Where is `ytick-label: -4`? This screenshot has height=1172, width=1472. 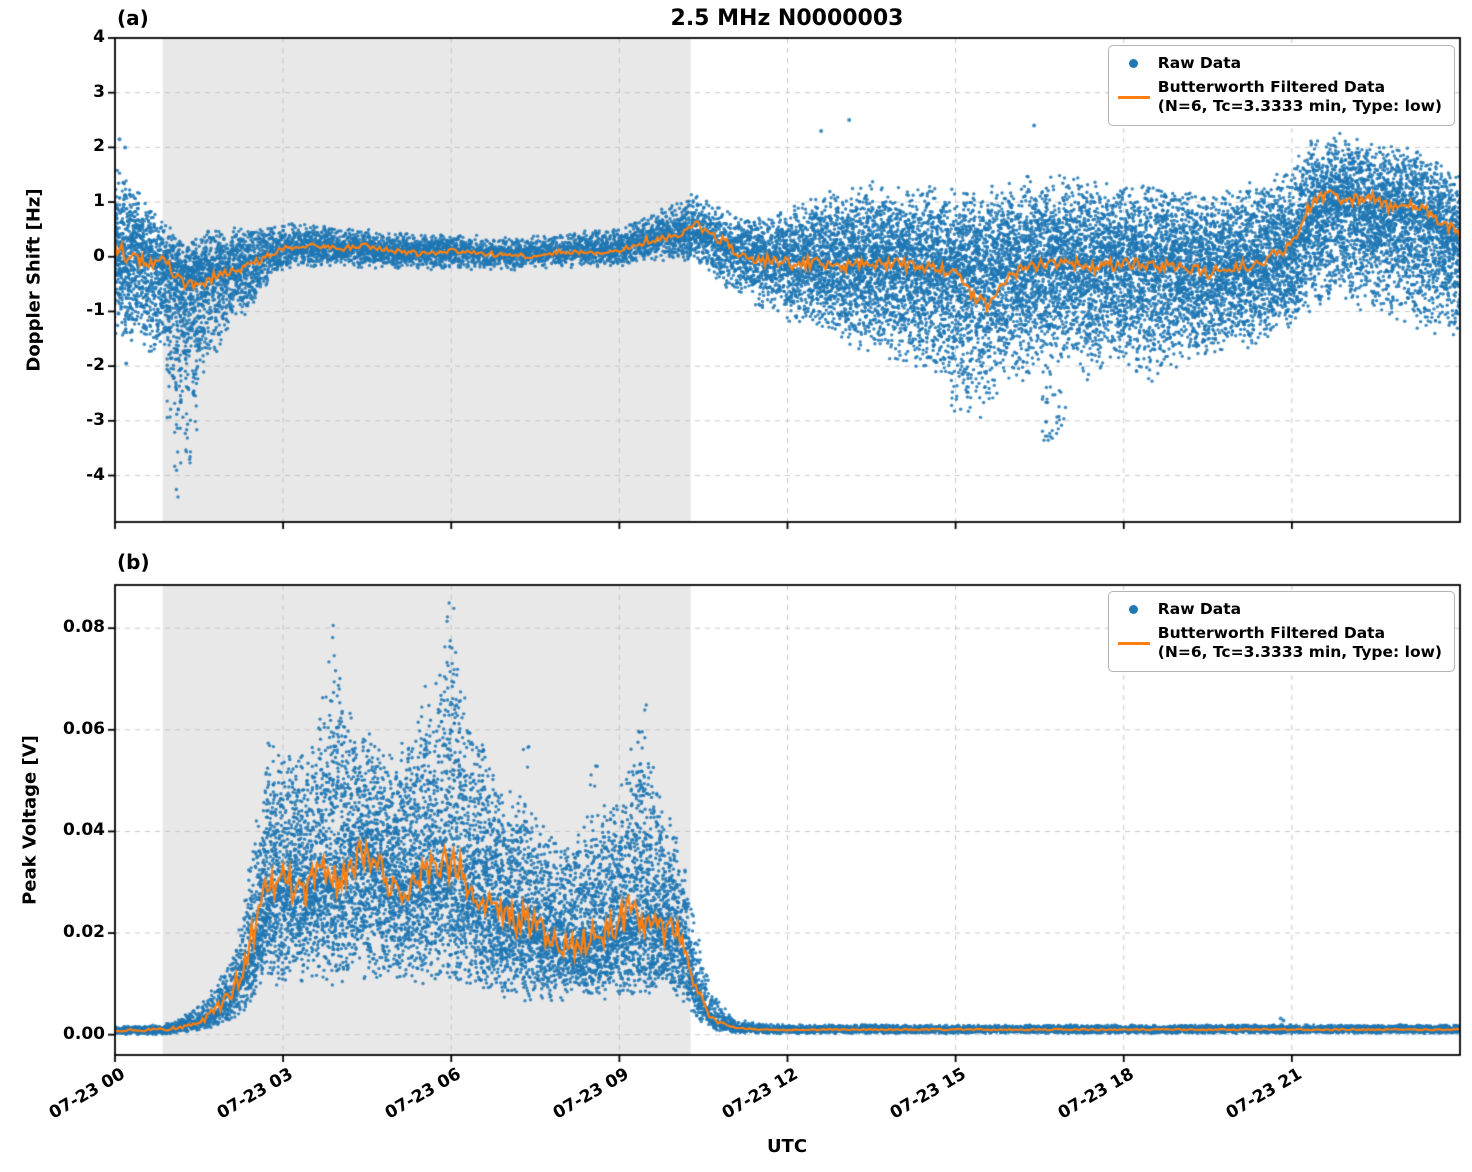
ytick-label: -4 is located at coordinates (95, 474).